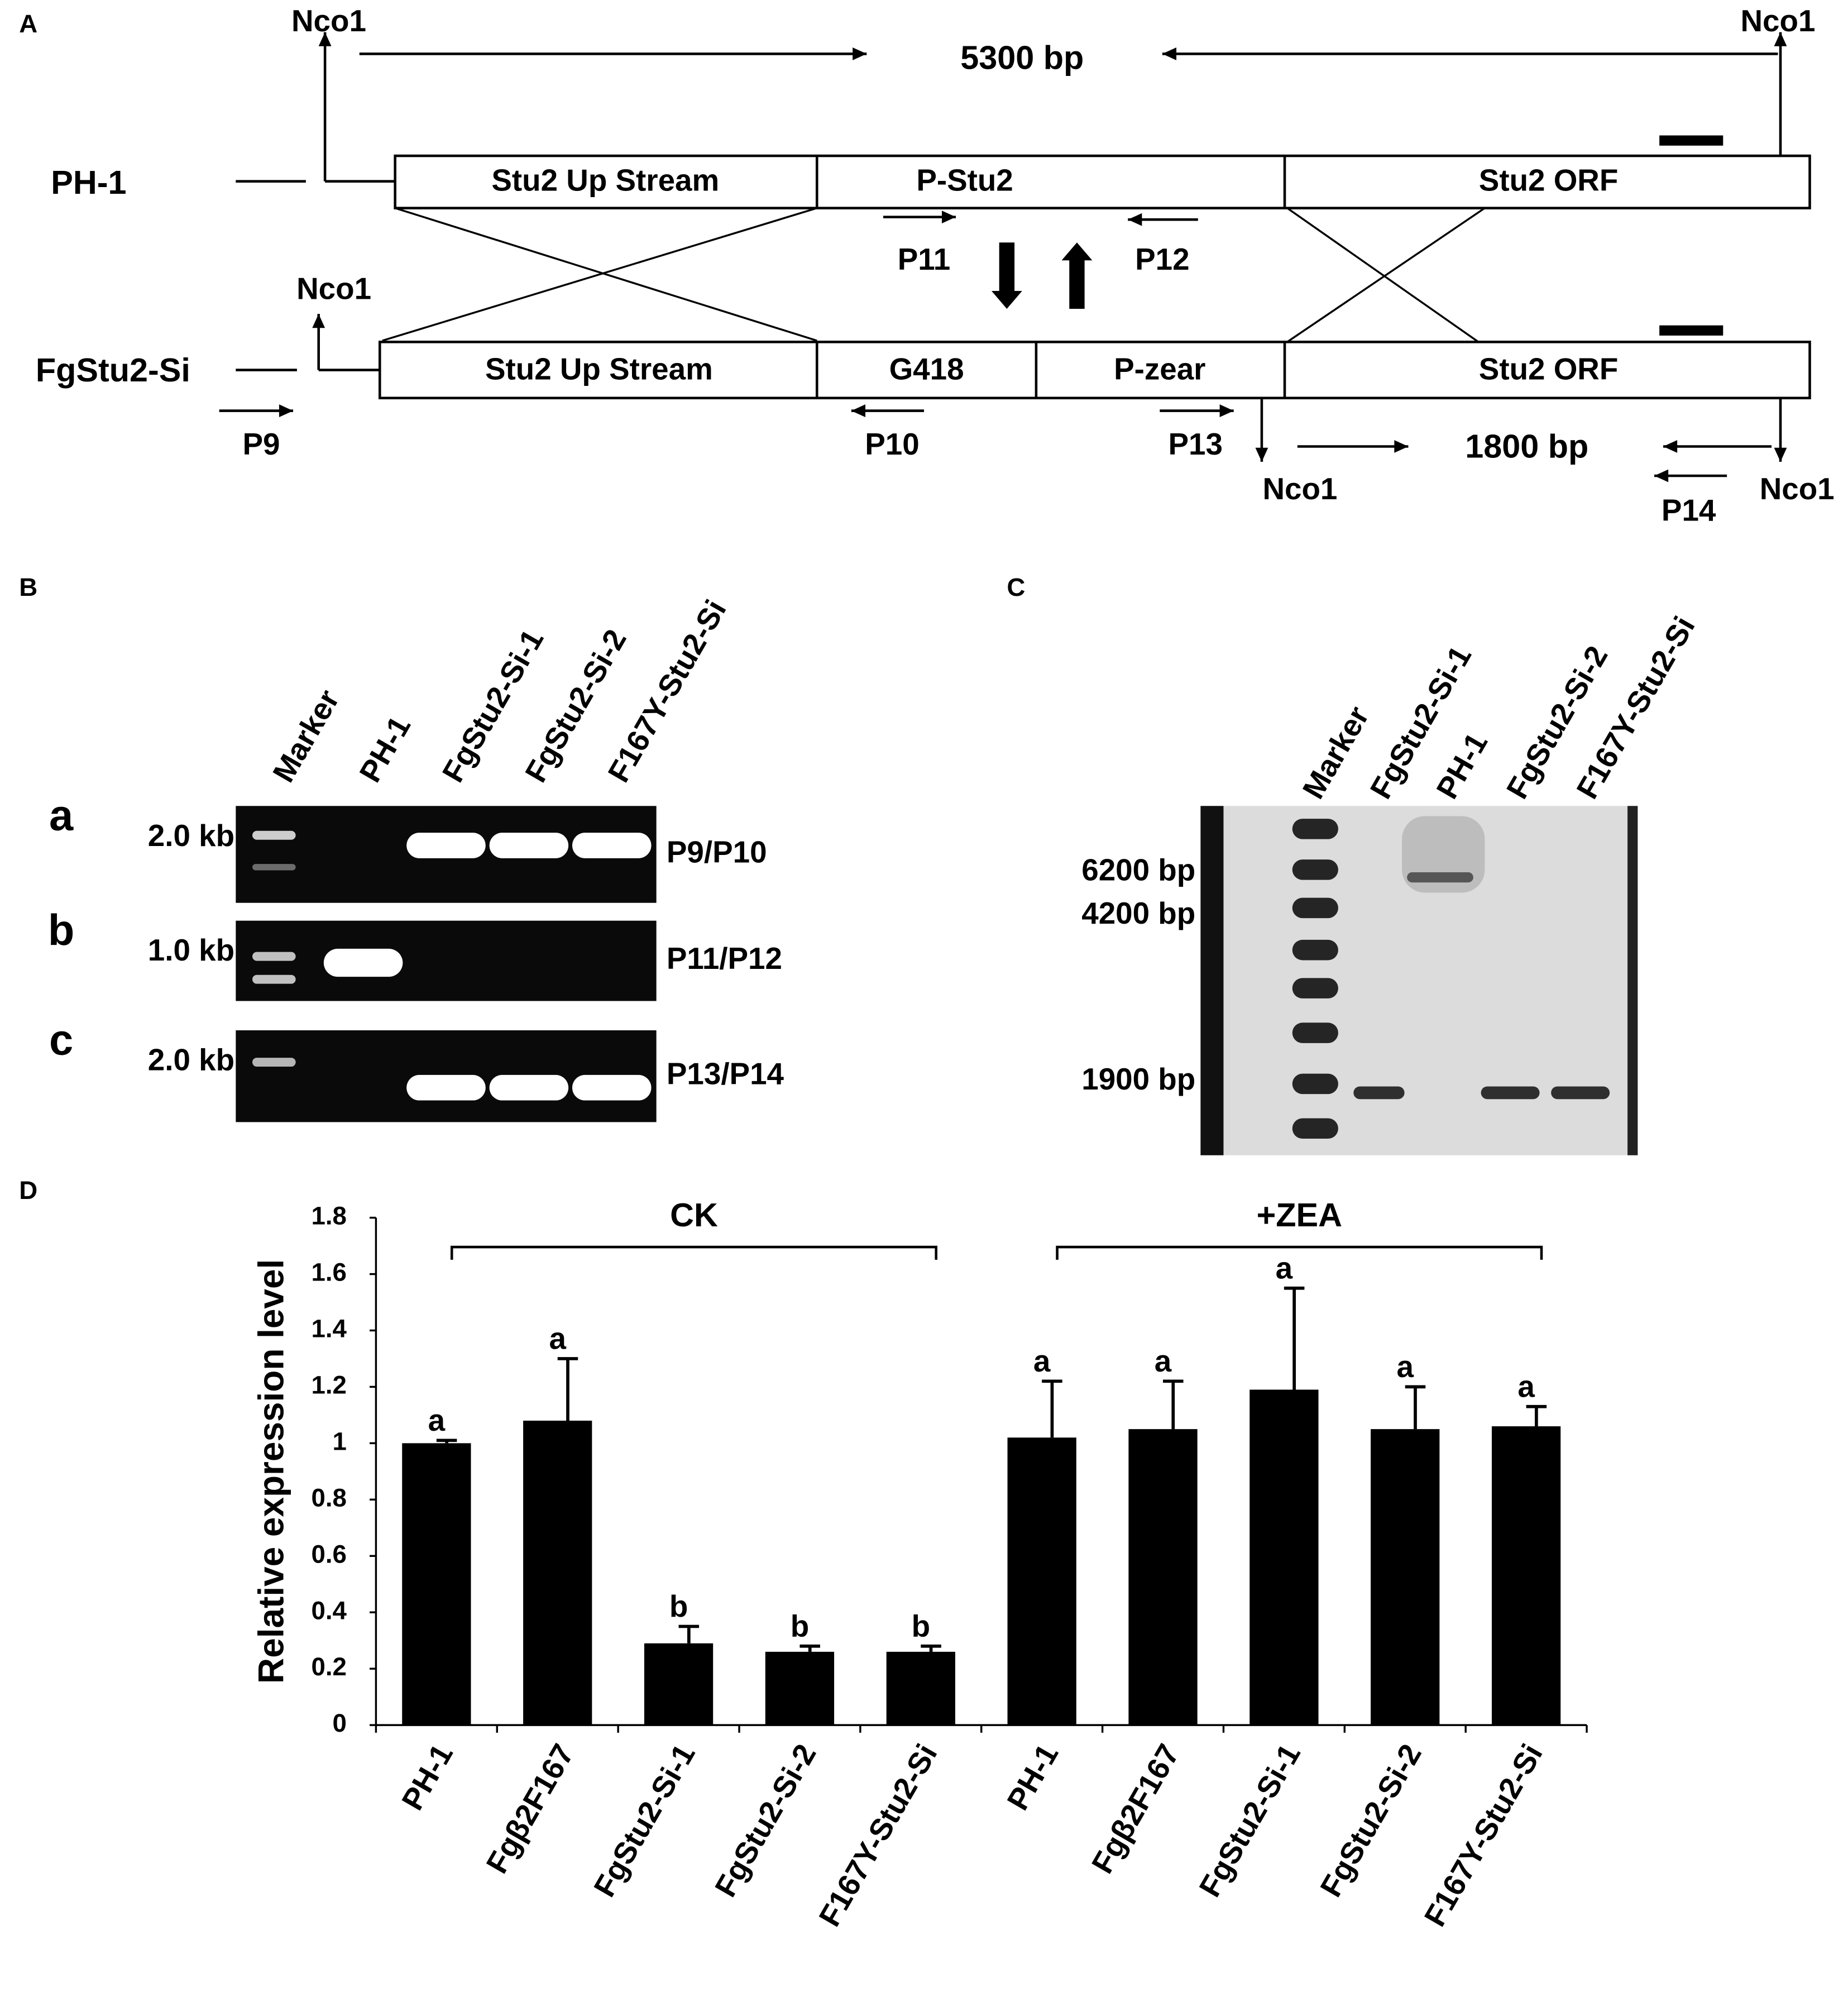  I want to click on box-label: G418, so click(926, 368).